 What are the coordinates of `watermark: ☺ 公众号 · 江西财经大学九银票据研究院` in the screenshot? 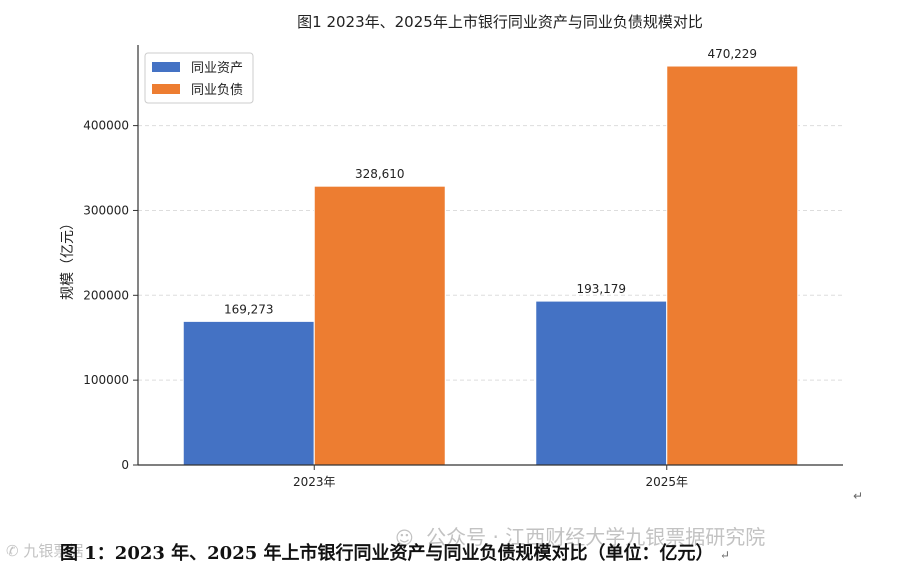 It's located at (580, 535).